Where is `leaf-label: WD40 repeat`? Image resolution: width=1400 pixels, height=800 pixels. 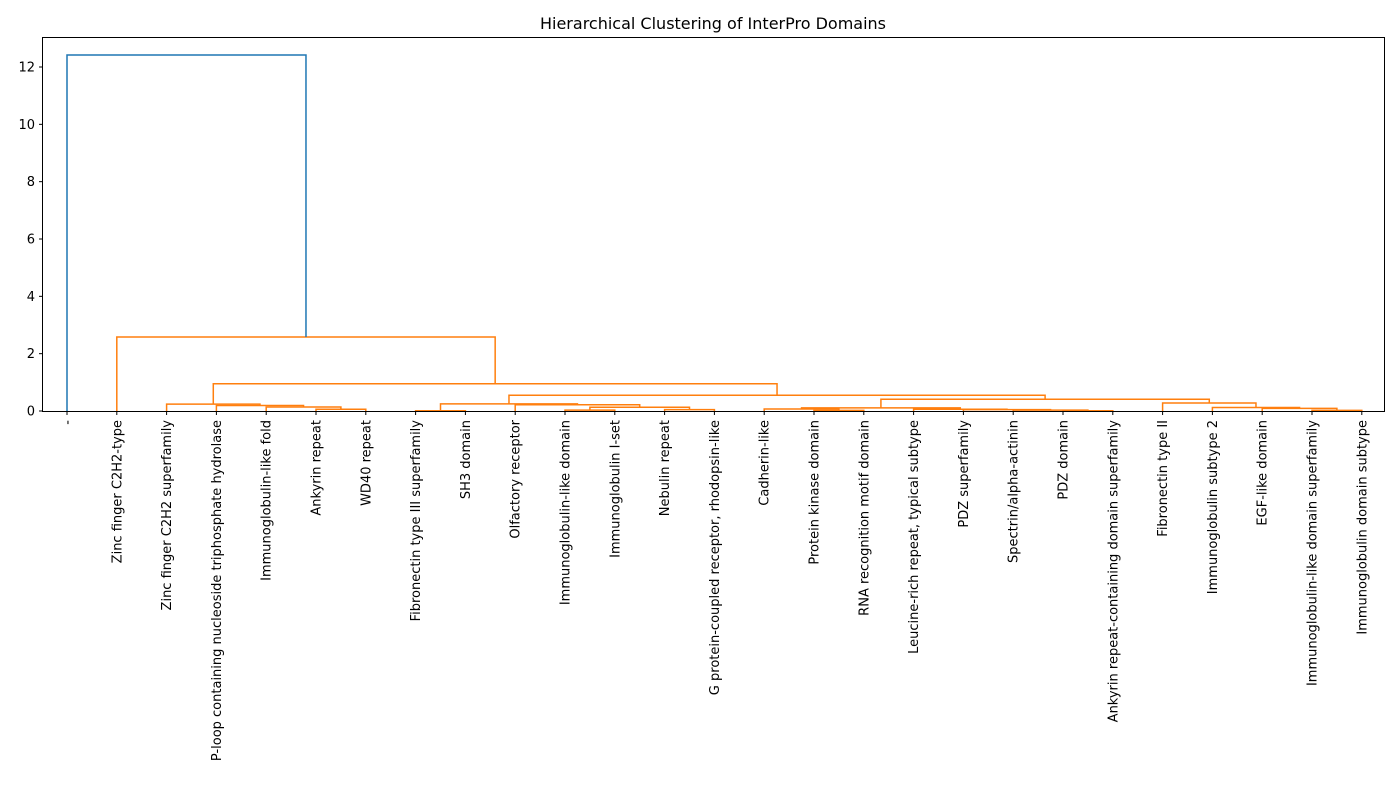
leaf-label: WD40 repeat is located at coordinates (366, 463).